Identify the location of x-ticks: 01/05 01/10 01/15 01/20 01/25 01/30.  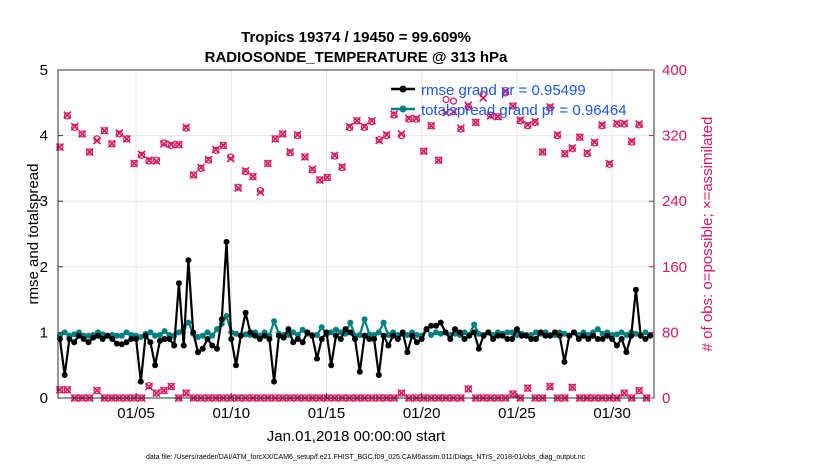
(374, 407).